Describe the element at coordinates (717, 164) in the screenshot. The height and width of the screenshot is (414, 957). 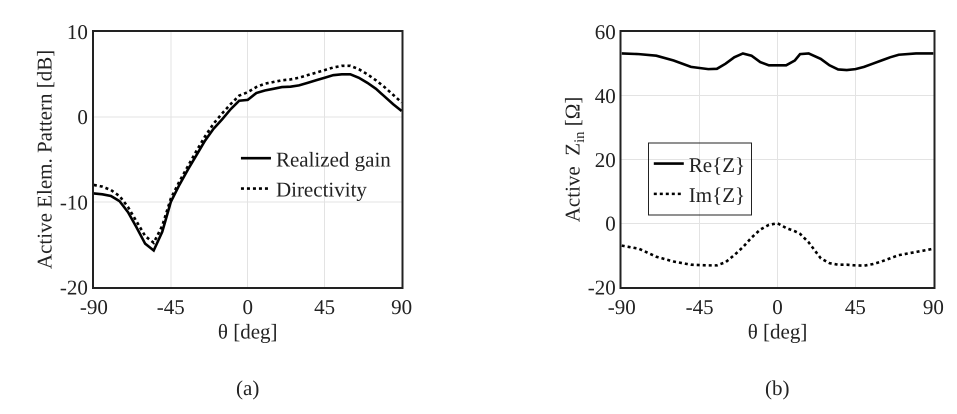
I see `legend-label: Re{Z}` at that location.